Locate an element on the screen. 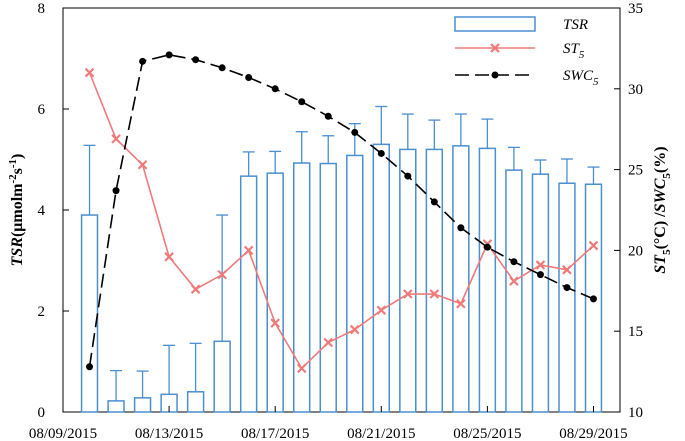 This screenshot has width=685, height=441. y-left-title: TSR(μmolm-2s-1) is located at coordinates (16, 210).